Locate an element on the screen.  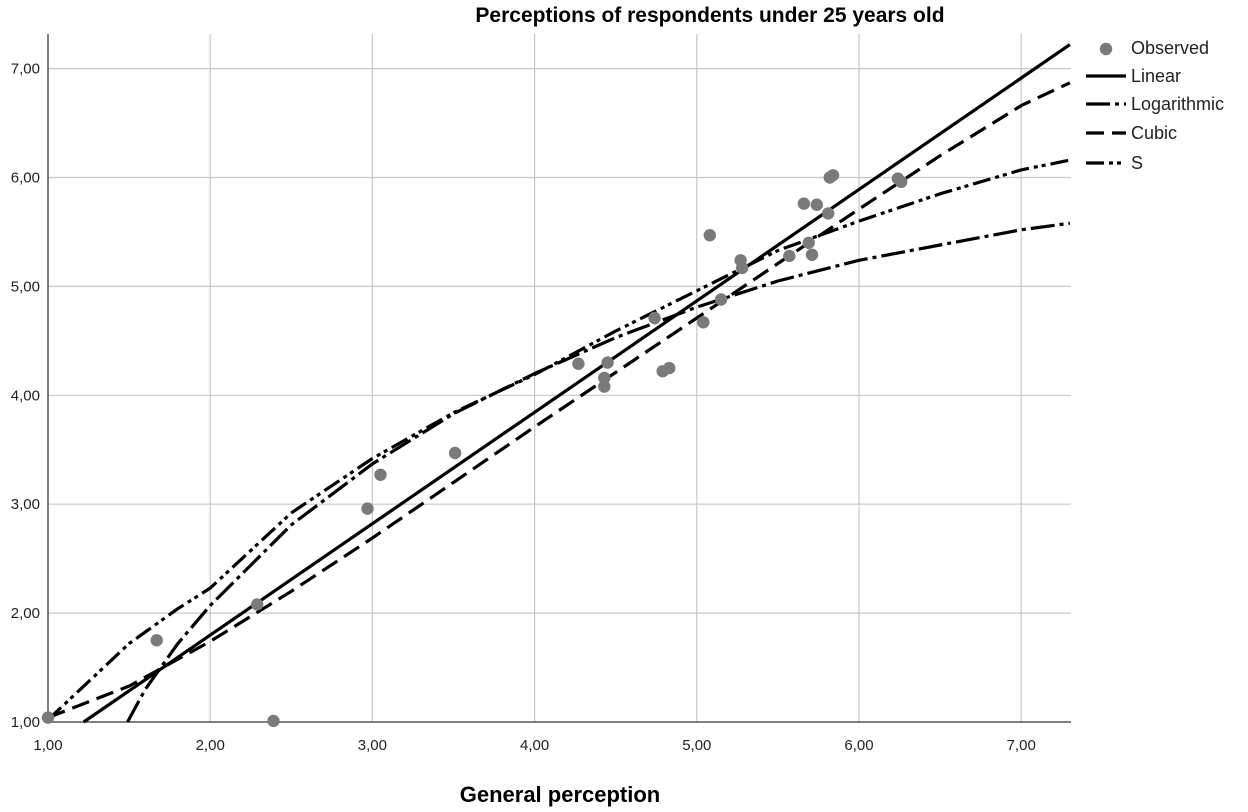
legend-label: Logarithmic is located at coordinates (1177, 104).